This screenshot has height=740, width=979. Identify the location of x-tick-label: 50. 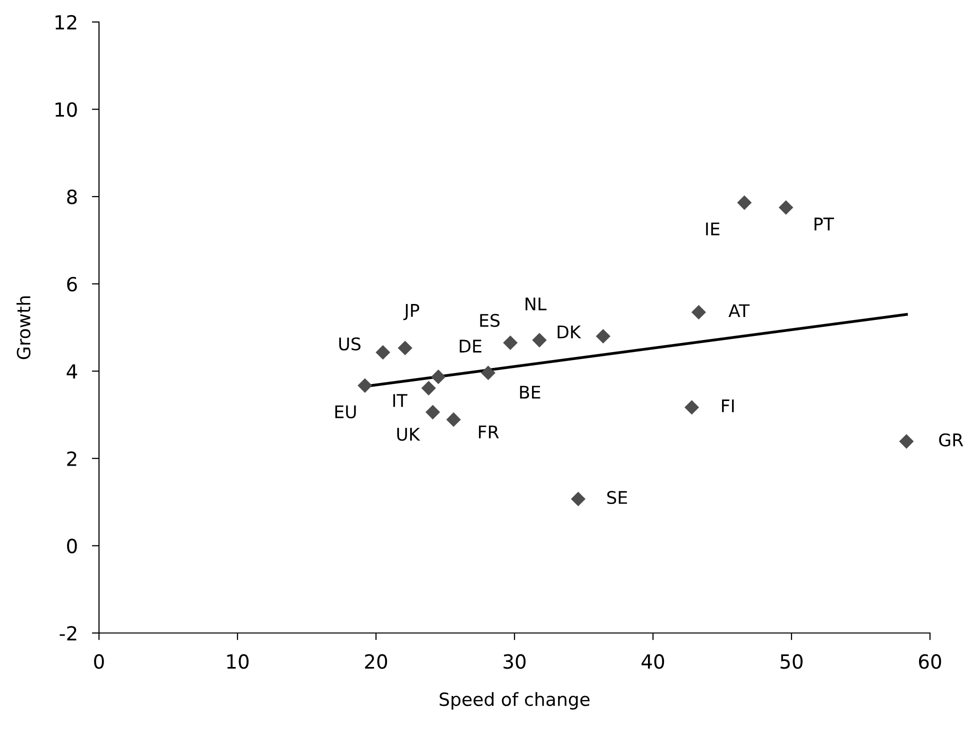
(791, 661).